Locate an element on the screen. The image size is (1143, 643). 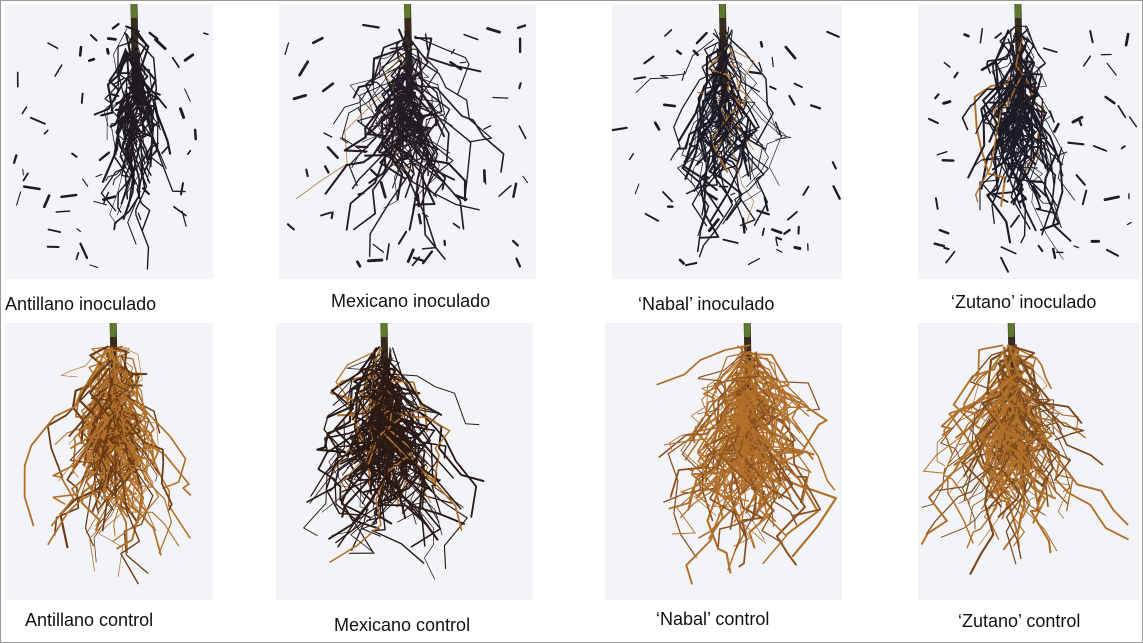
root-photo-mexicano-control is located at coordinates (404, 461).